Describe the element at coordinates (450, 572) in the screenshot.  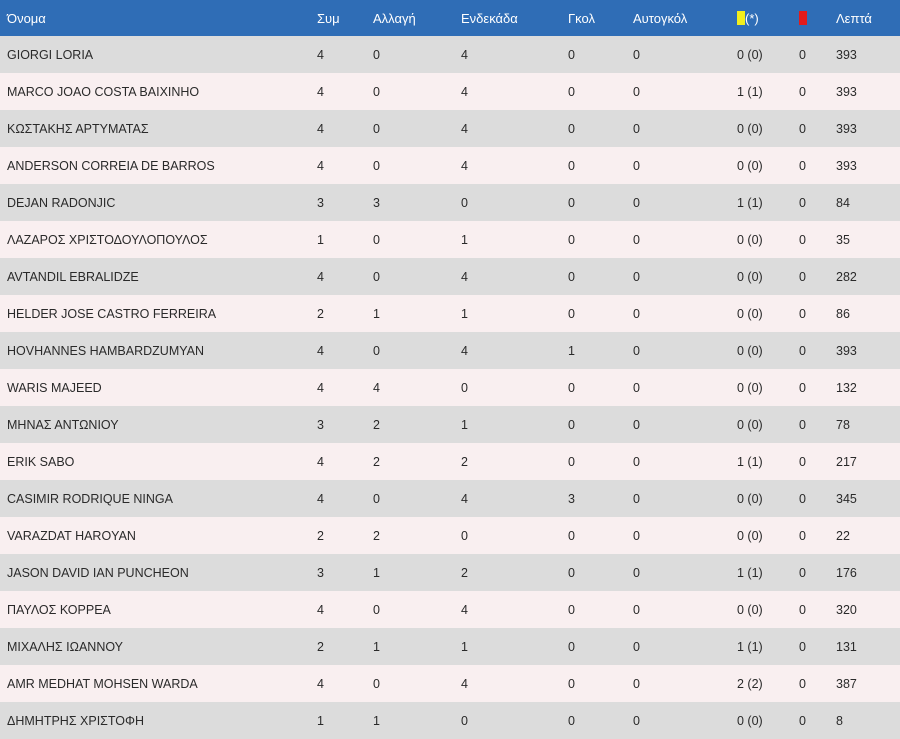
I see `table-row: JASON DAVID IAN PUNCHEON 3 1 2 0 0 1 (1) 0 176` at that location.